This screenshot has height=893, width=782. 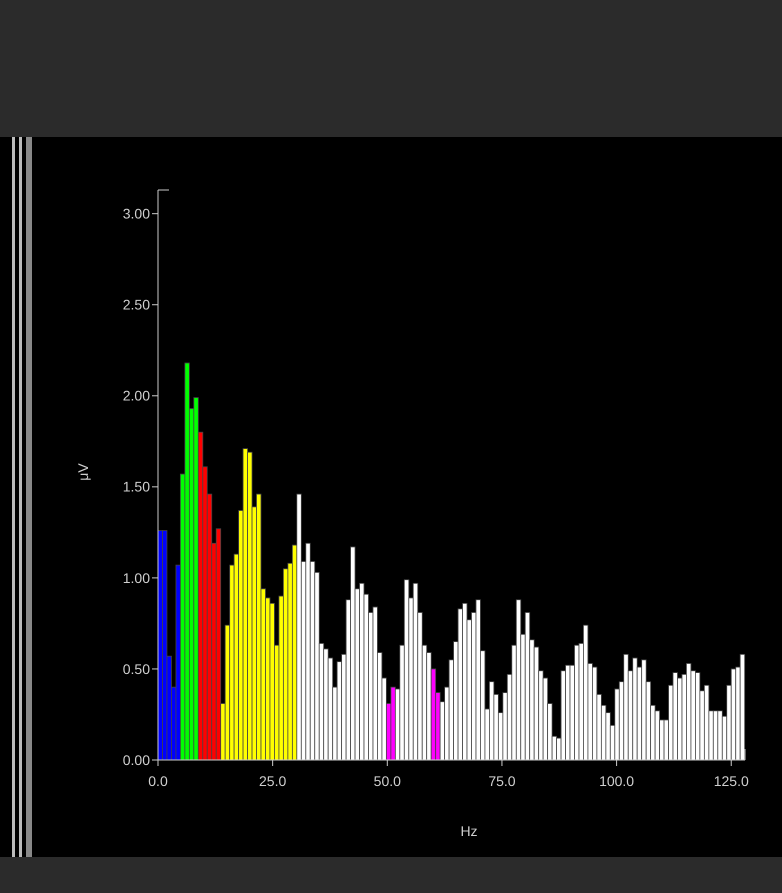 I want to click on y-tick-label: 1.00, so click(x=136, y=578).